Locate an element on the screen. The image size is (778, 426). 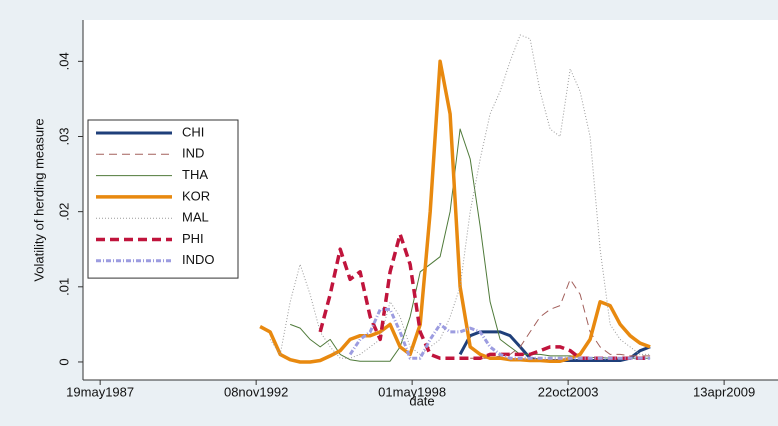
x-tick-label: 01may1998 is located at coordinates (412, 391).